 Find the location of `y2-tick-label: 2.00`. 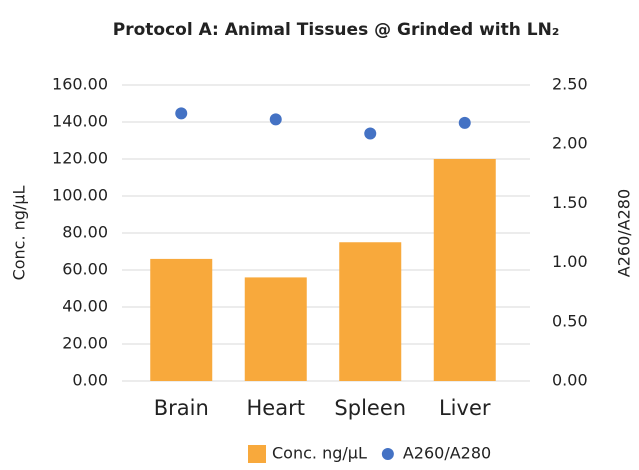

y2-tick-label: 2.00 is located at coordinates (570, 143).